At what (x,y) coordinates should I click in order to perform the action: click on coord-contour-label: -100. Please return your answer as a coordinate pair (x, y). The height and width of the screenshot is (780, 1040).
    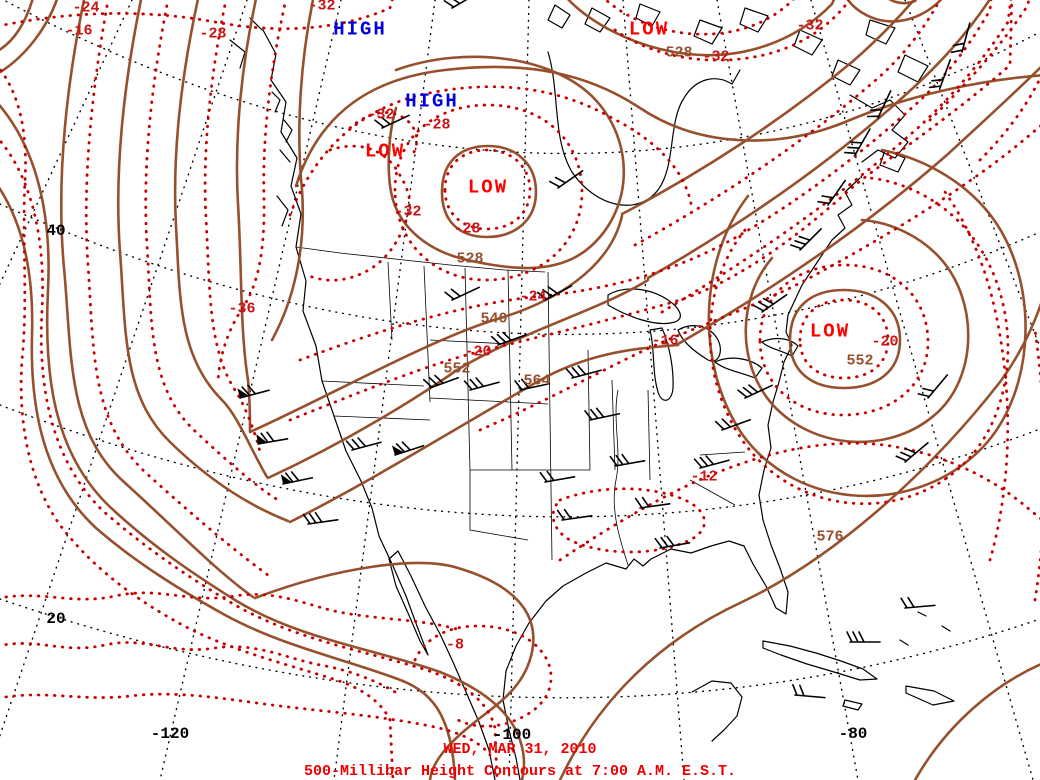
    Looking at the image, I should click on (512, 735).